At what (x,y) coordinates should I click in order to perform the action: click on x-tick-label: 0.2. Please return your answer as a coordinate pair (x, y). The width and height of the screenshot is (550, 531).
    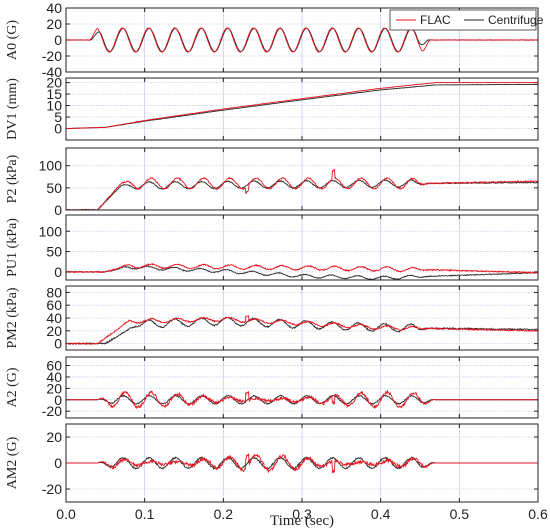
    Looking at the image, I should click on (224, 514).